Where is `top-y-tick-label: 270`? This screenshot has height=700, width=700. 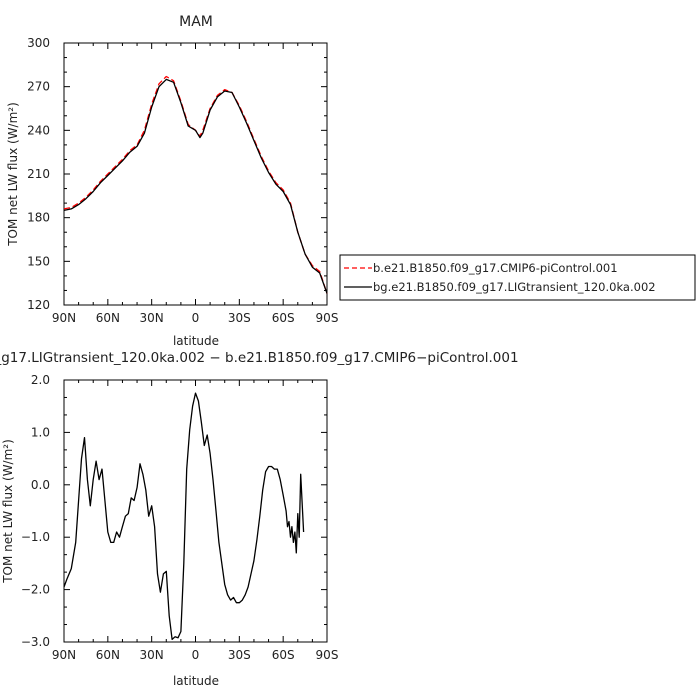 top-y-tick-label: 270 is located at coordinates (38, 87).